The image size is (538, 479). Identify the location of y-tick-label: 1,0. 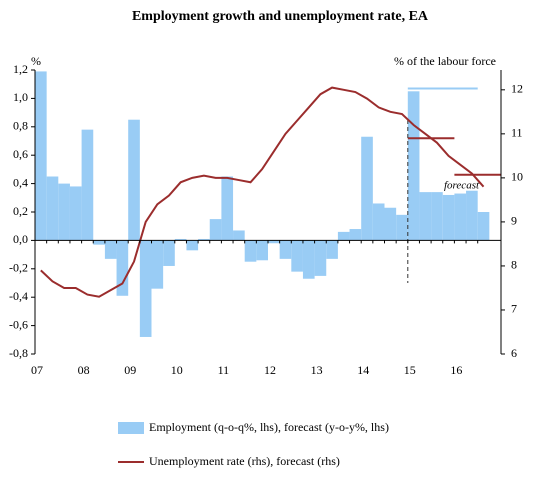
(20, 97).